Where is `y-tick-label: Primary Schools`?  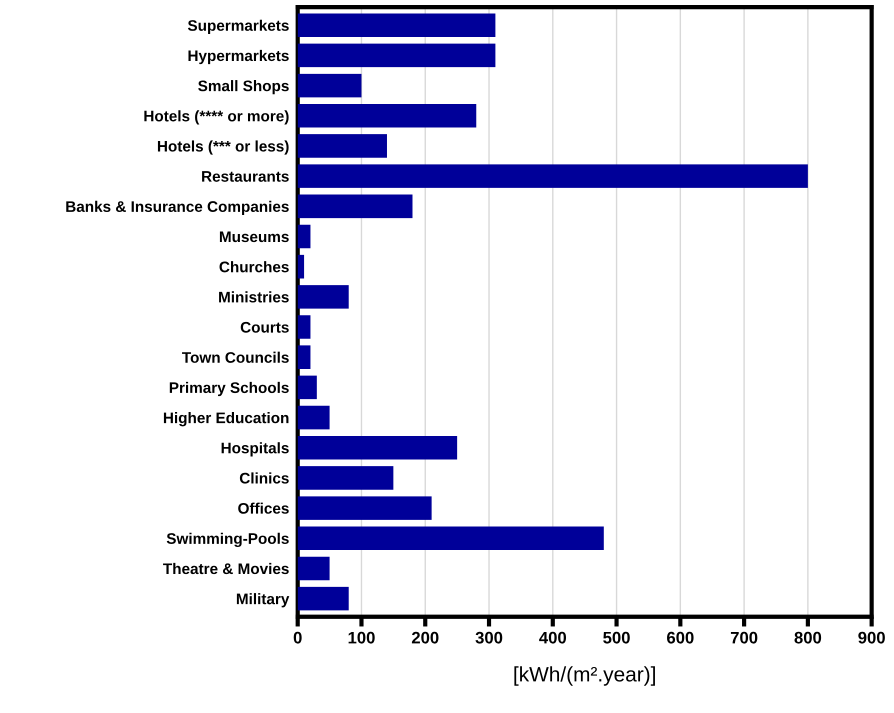
y-tick-label: Primary Schools is located at coordinates (229, 389).